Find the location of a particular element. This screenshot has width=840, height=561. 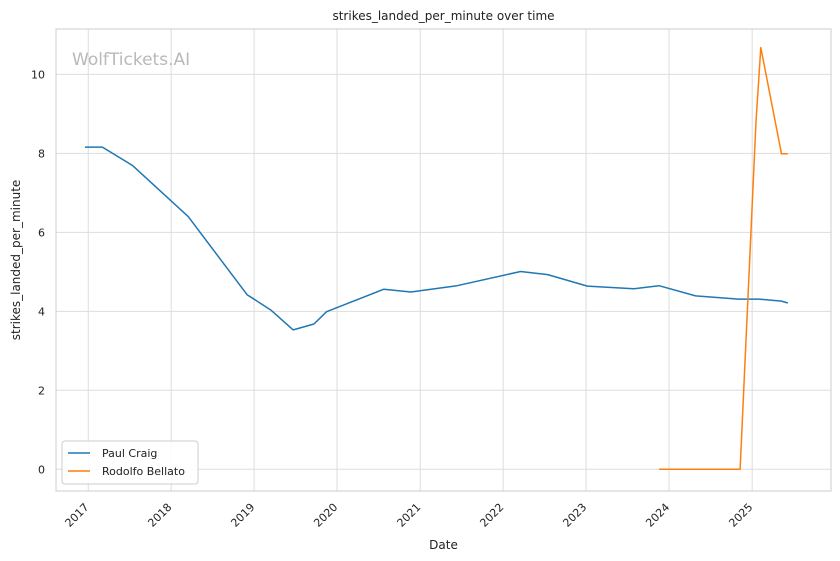

legend-box is located at coordinates (130, 462).